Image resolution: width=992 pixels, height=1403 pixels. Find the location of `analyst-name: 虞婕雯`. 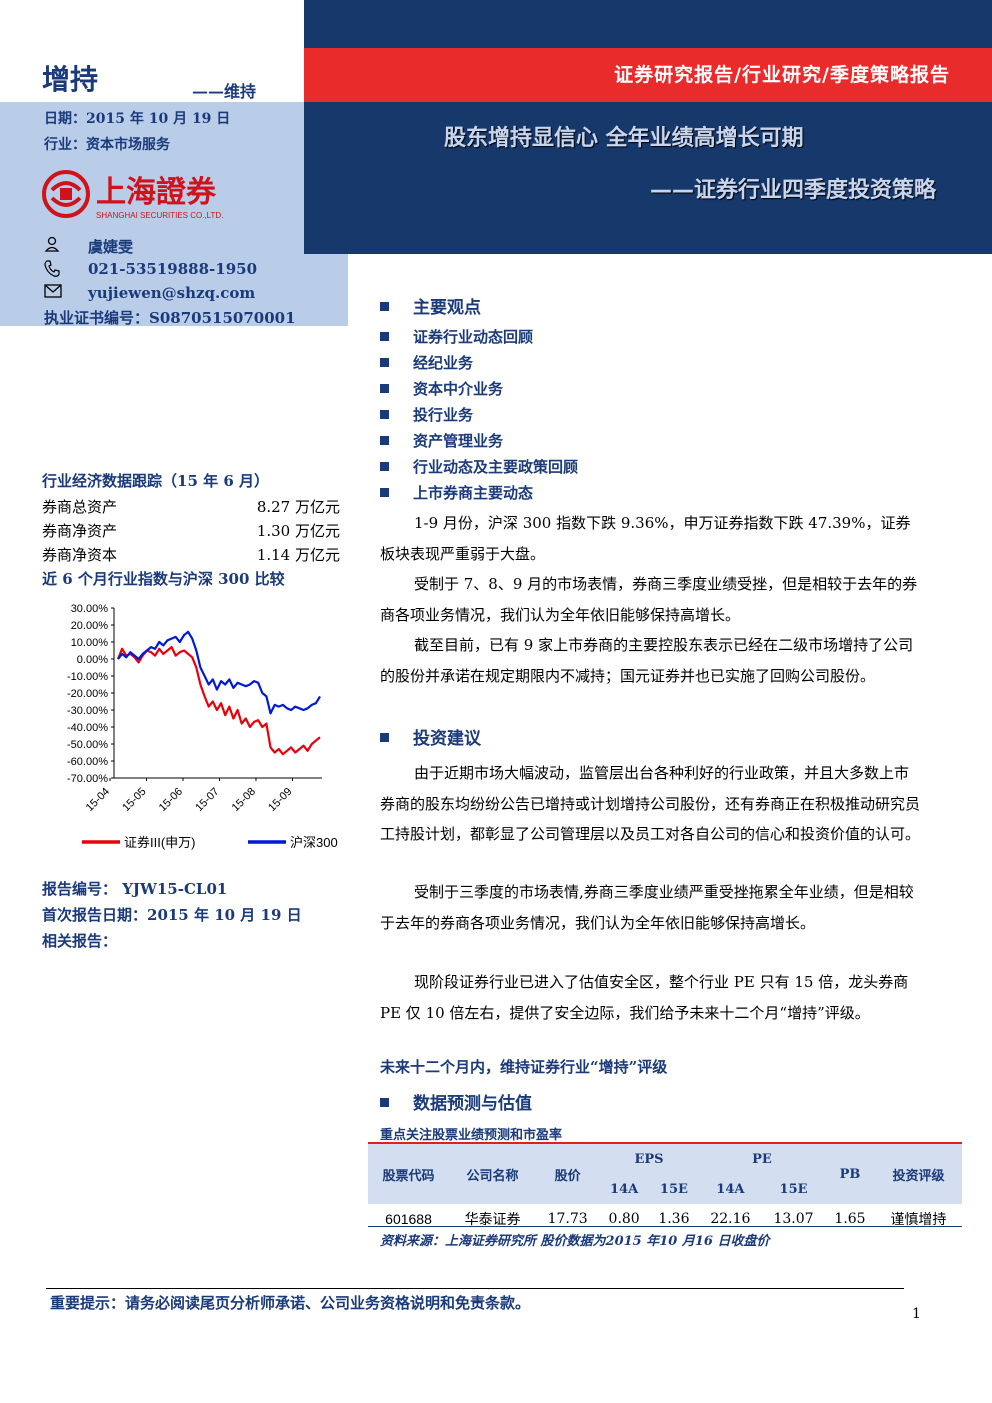

analyst-name: 虞婕雯 is located at coordinates (111, 247).